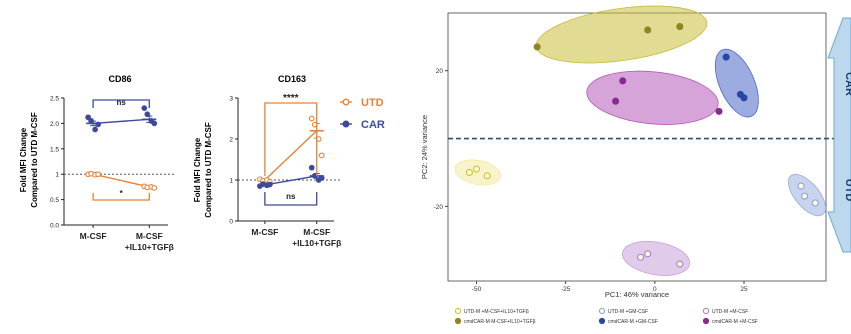 The height and width of the screenshot is (334, 851). I want to click on pca-legend-item: cmdCAR-M M-CSF+IL10+TGFβ, so click(495, 321).